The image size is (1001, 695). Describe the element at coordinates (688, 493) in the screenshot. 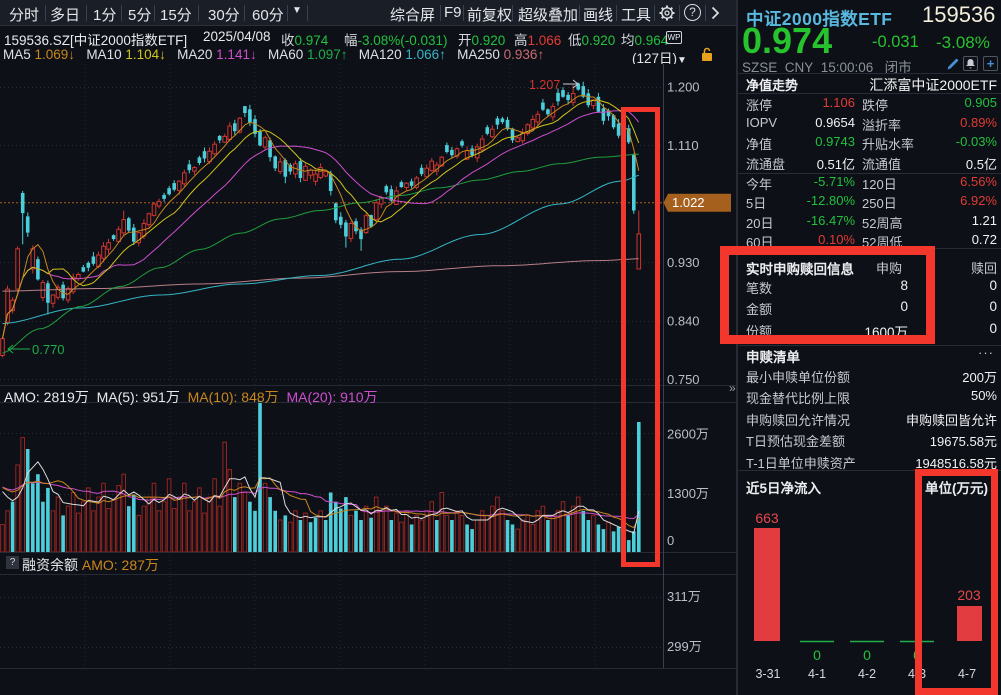

I see `svg-text: 1300万` at that location.